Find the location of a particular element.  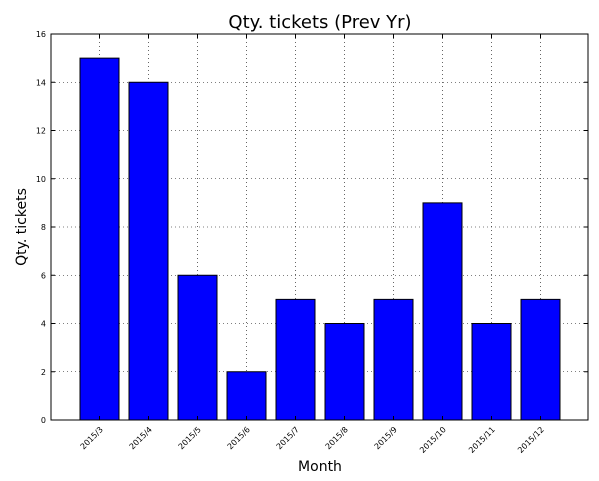

x-tick-label: 2015/6 is located at coordinates (239, 438).